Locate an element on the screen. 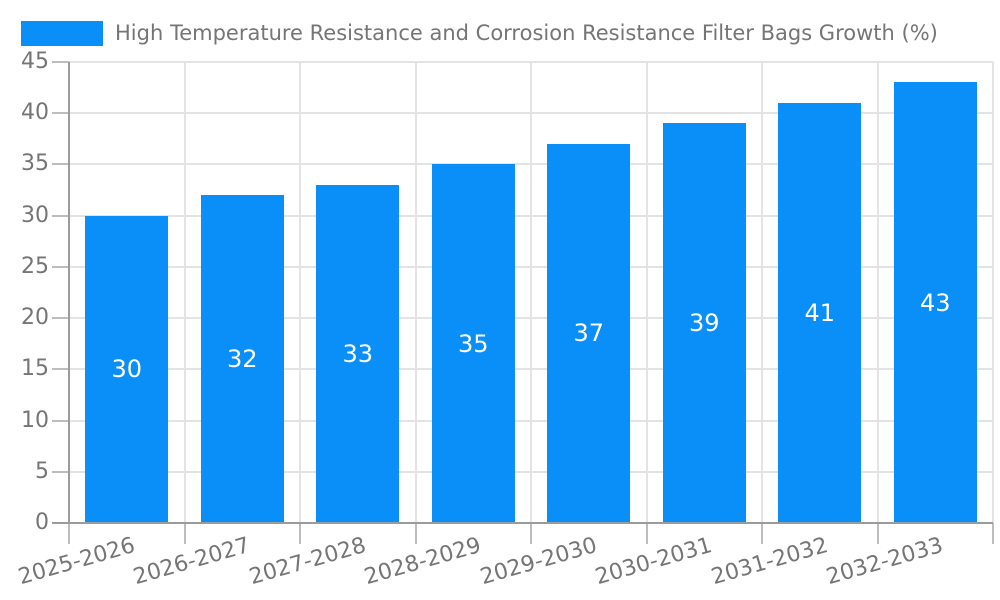 The width and height of the screenshot is (1000, 600). x-tick-label: 2032-2033 is located at coordinates (885, 562).